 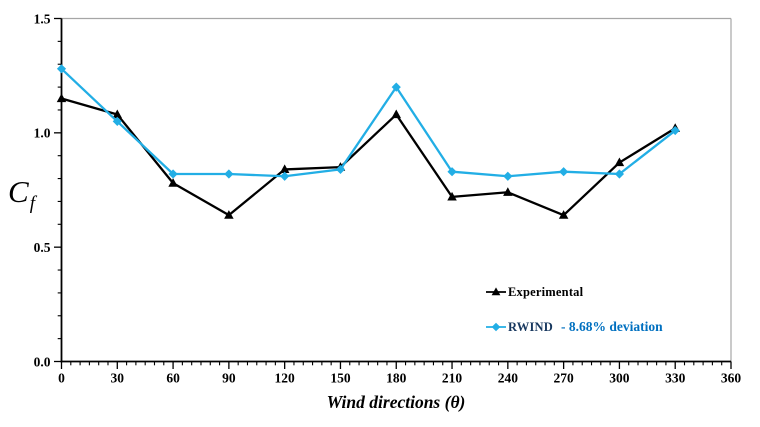 I want to click on x-tick-label: 30, so click(x=118, y=378).